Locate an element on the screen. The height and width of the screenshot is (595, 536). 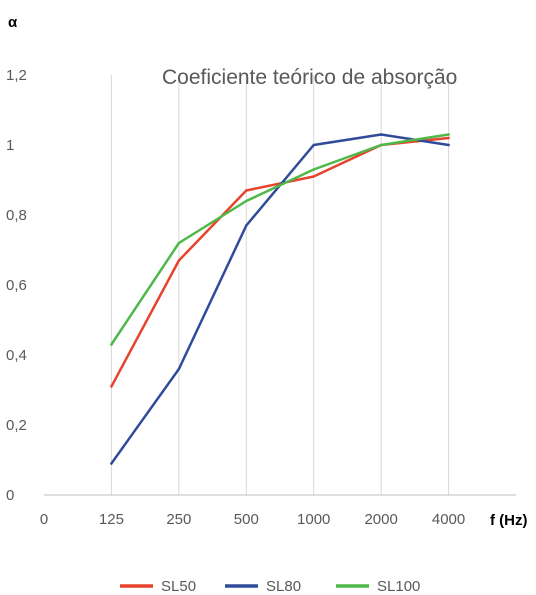
x-tick-label: 0 is located at coordinates (44, 519).